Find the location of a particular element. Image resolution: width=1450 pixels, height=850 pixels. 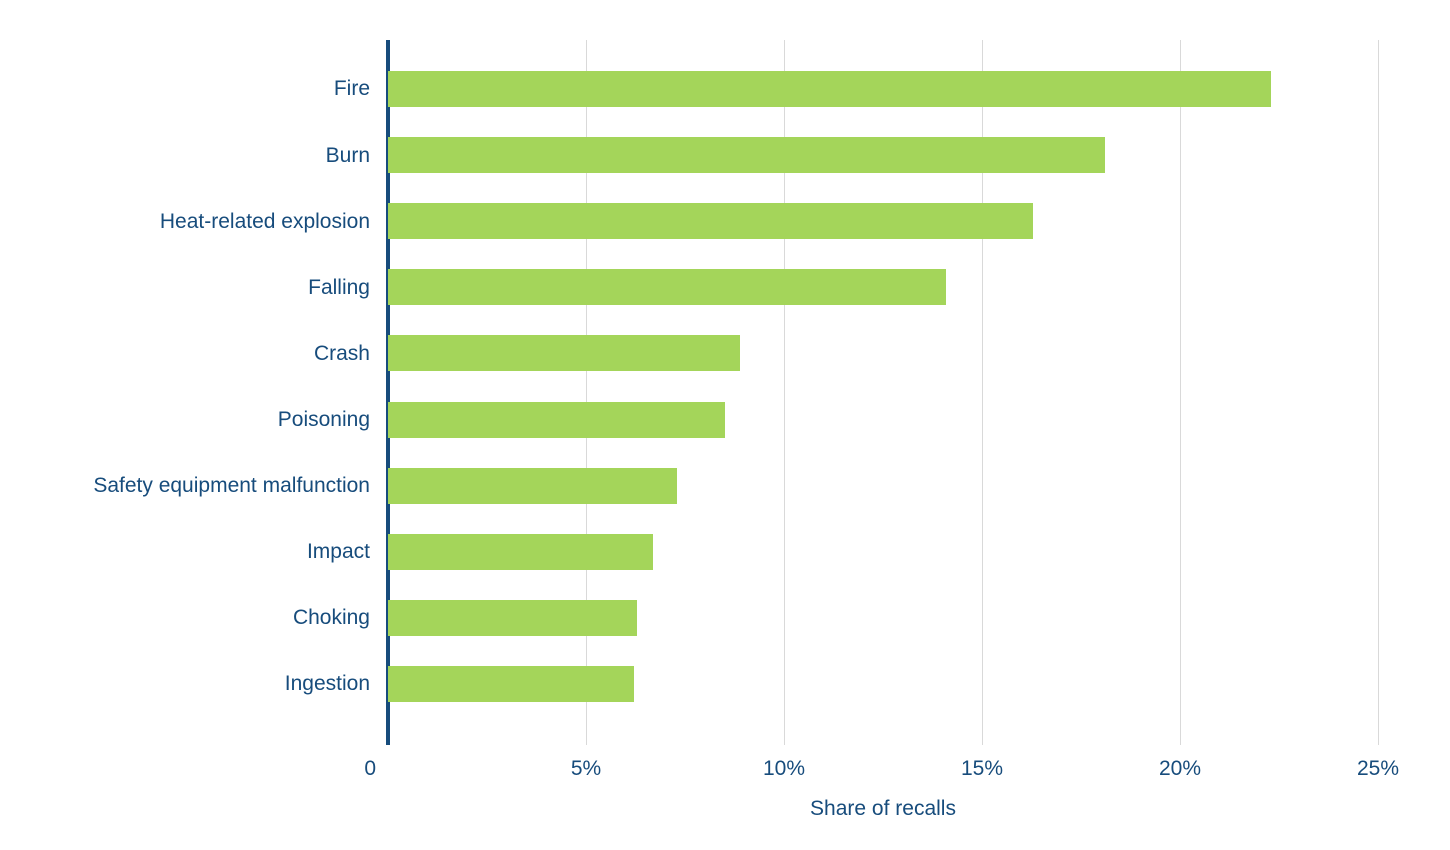

bar-row: Poisoning is located at coordinates (704, 419).